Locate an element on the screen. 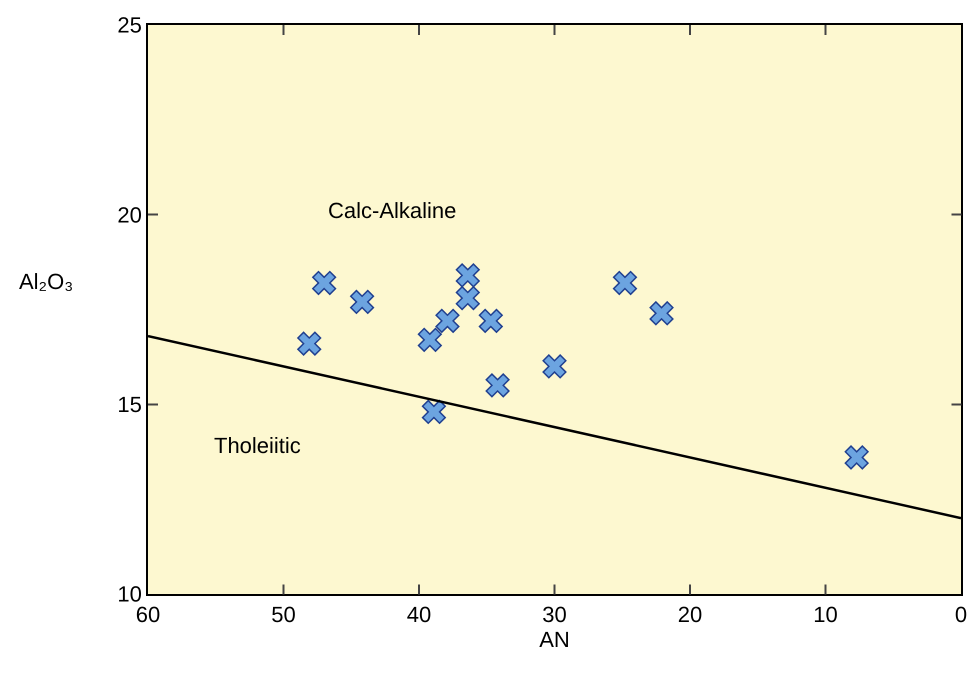 This screenshot has height=674, width=979. x-axis-title: AN is located at coordinates (554, 639).